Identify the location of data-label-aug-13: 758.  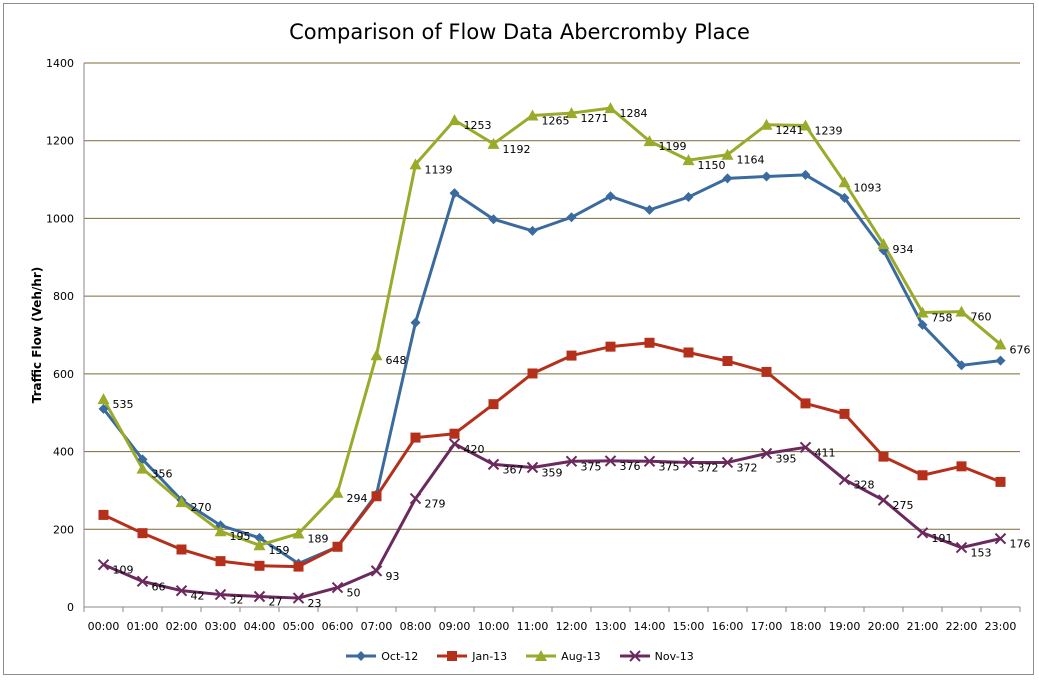
(942, 317).